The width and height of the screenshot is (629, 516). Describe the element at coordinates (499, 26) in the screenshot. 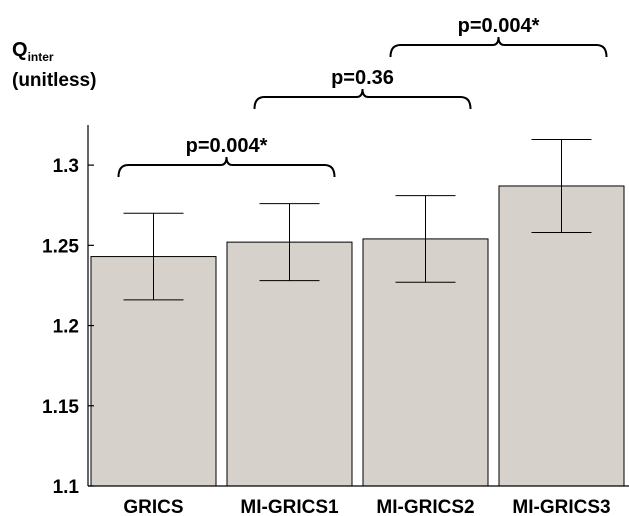

I see `significance-label-3: p=0.004*` at that location.